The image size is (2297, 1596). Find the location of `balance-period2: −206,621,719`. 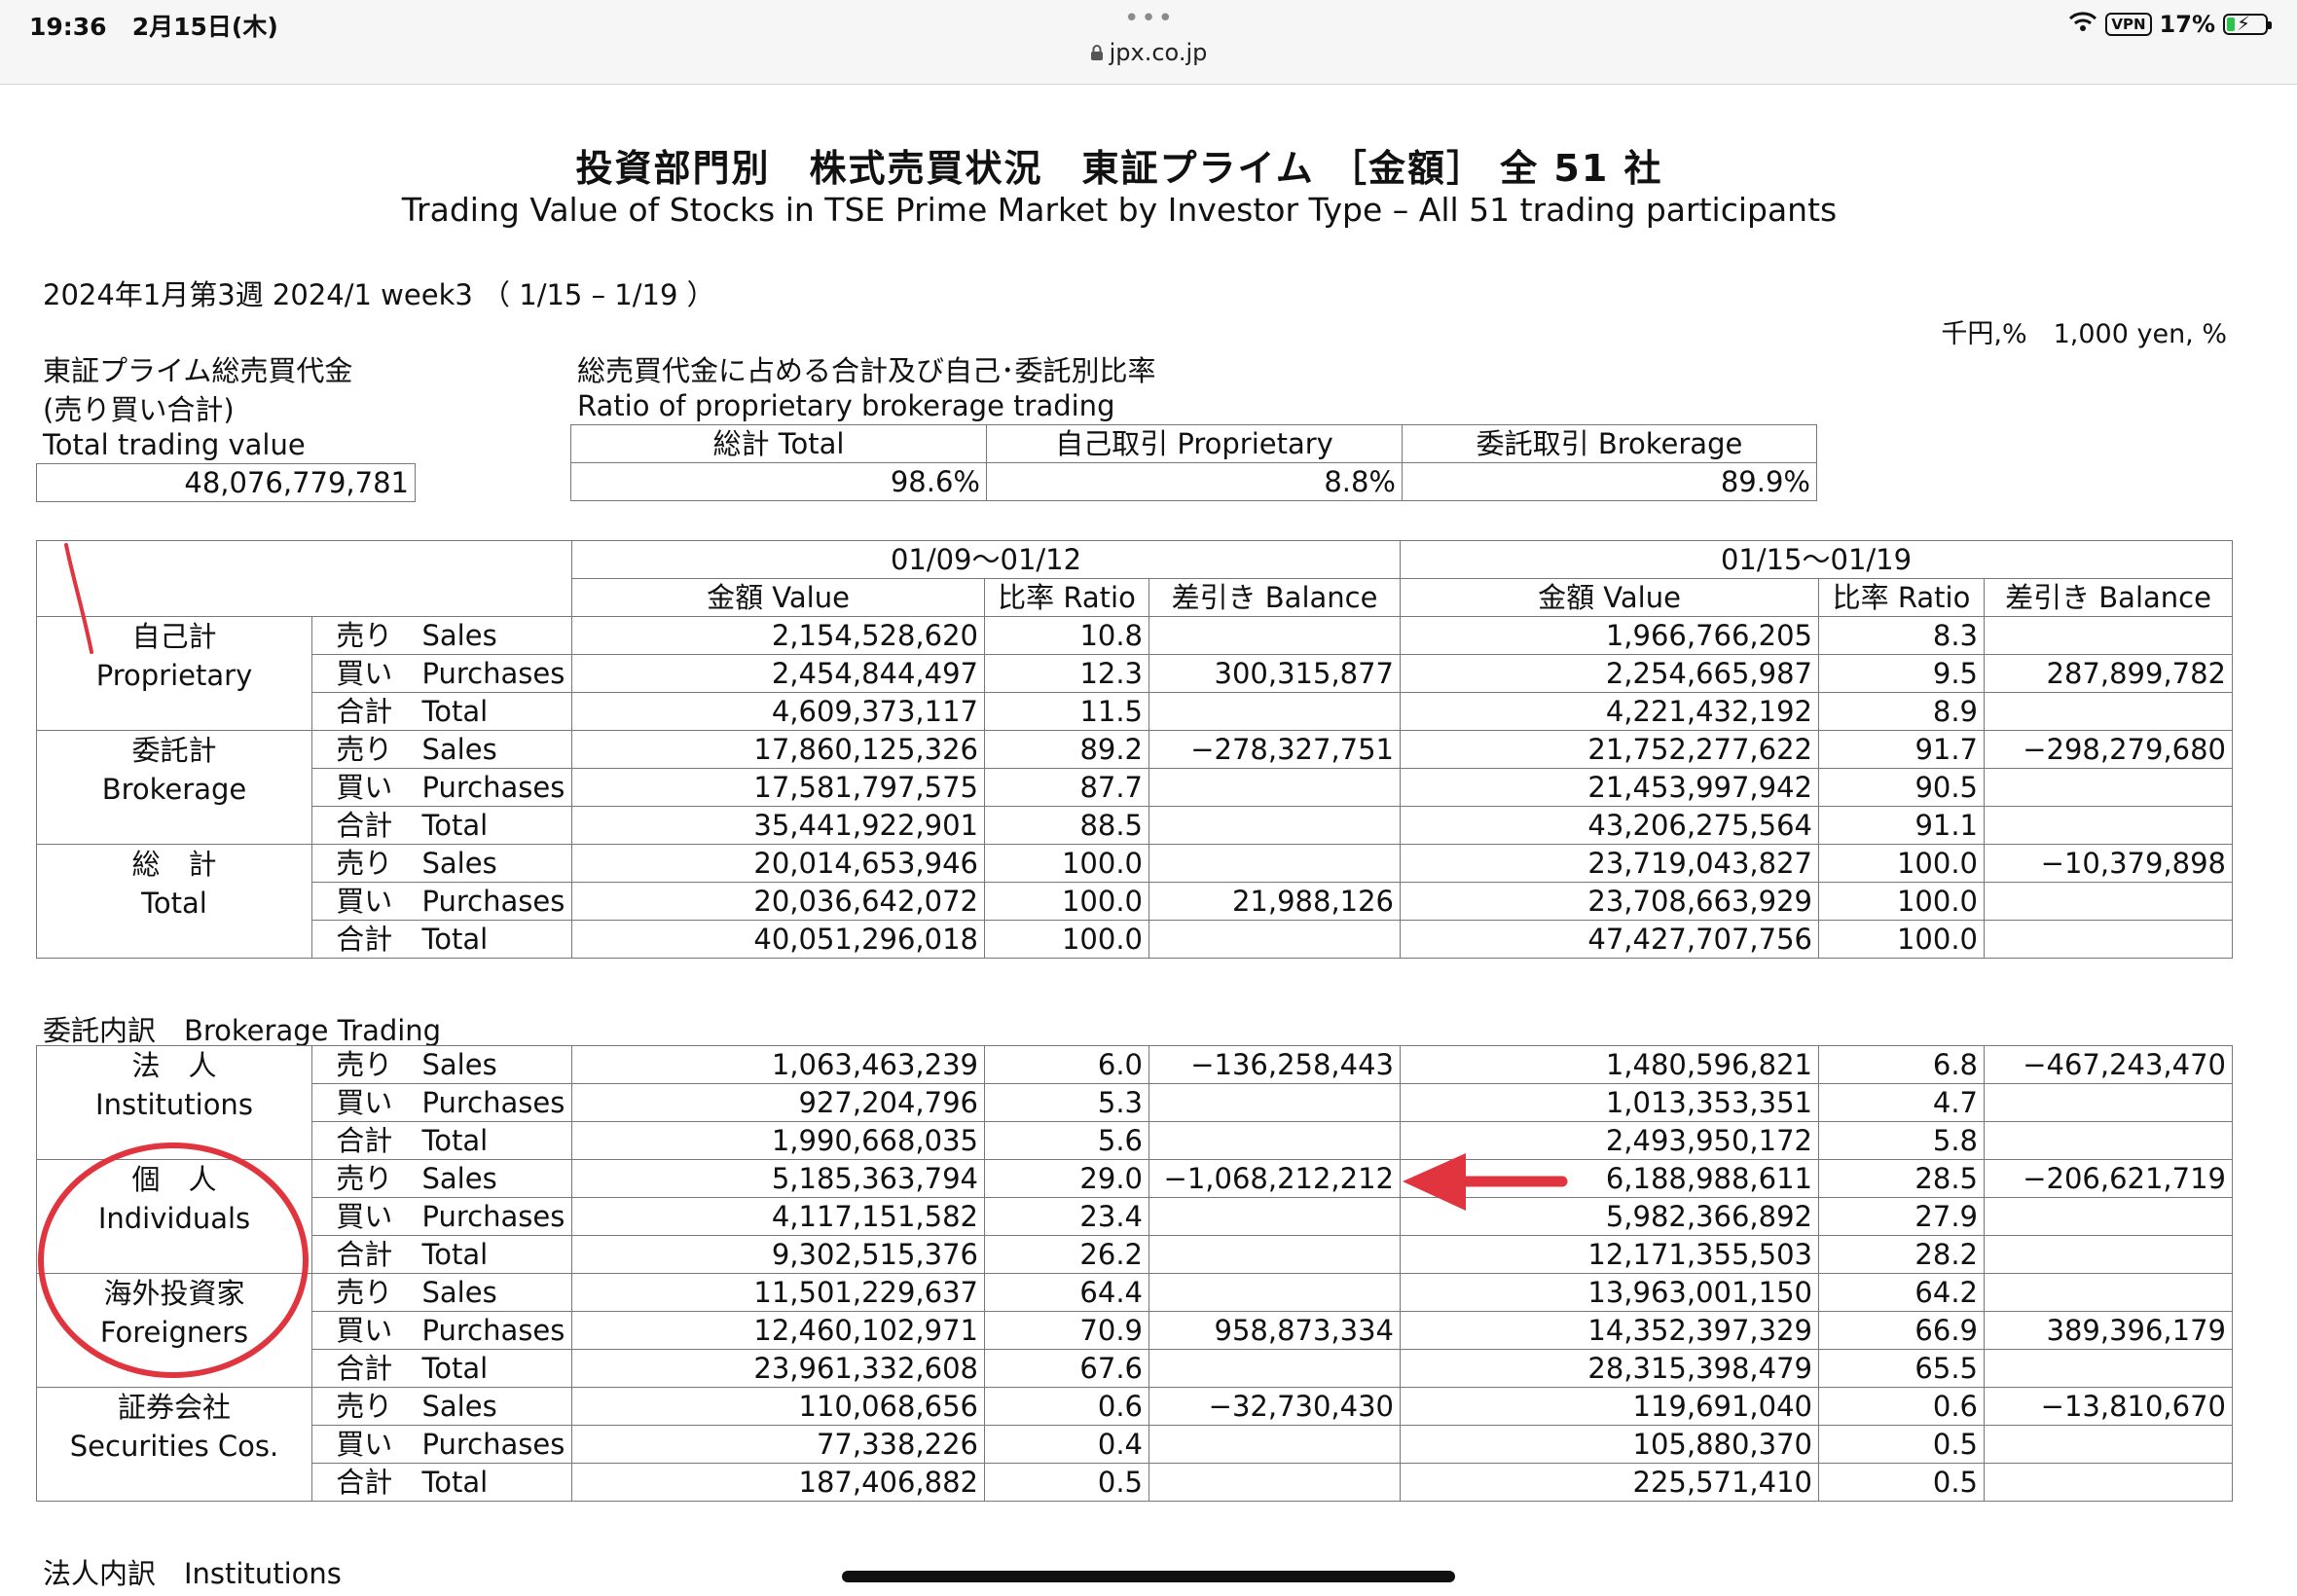

balance-period2: −206,621,719 is located at coordinates (2108, 1178).